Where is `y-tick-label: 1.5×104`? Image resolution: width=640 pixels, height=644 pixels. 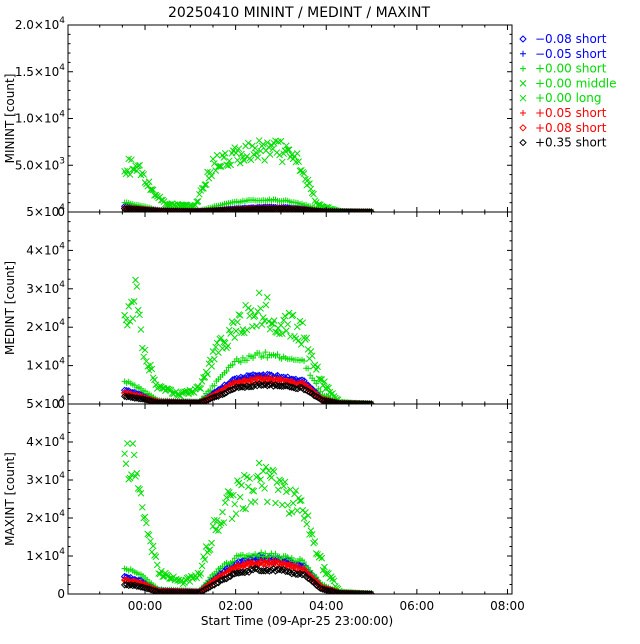 y-tick-label: 1.5×104 is located at coordinates (40, 71).